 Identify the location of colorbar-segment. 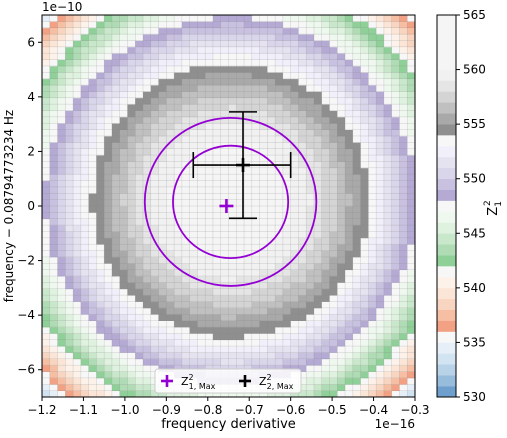
(446, 326).